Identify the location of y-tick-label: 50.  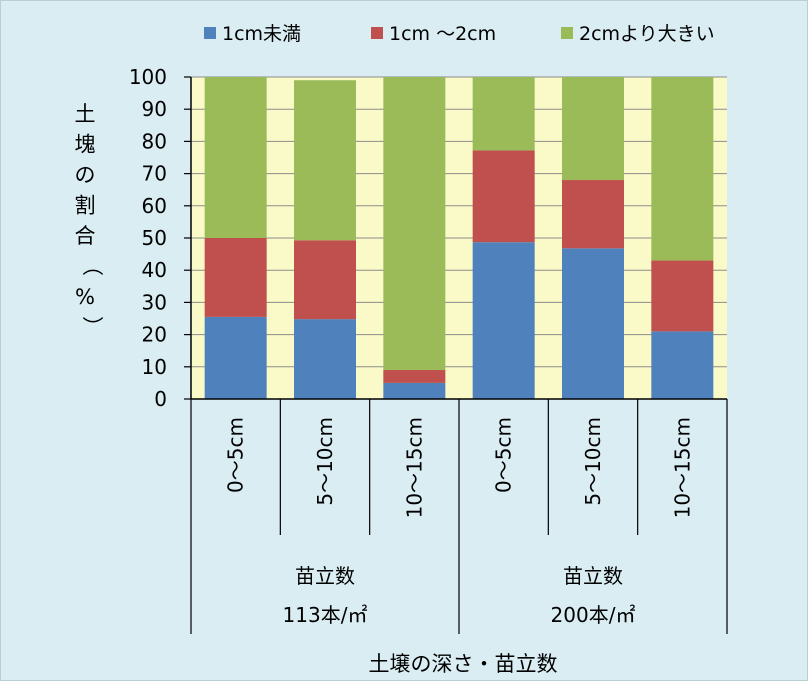
(154, 238).